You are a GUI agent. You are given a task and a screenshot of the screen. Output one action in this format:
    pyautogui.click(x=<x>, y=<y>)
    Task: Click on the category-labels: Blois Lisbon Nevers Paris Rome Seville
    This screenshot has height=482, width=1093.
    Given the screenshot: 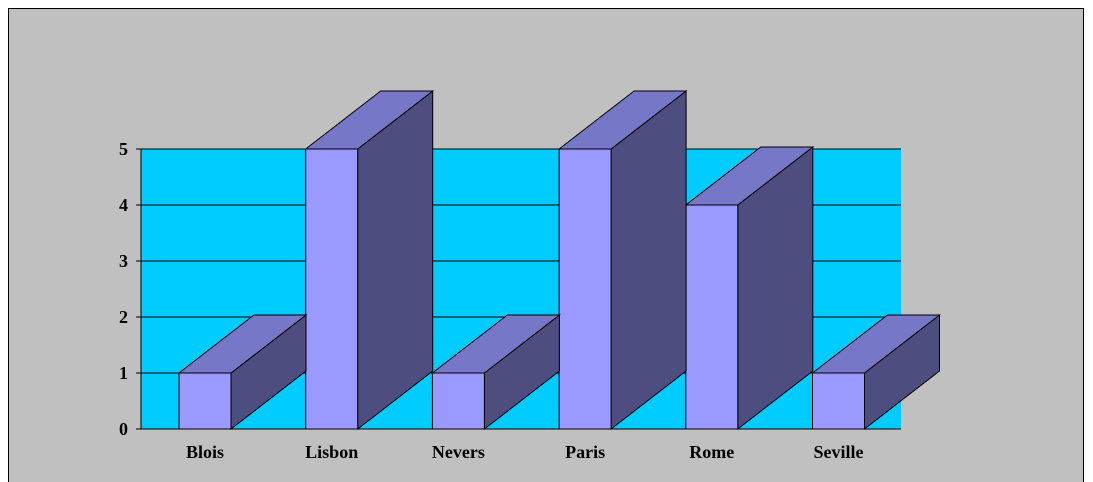 What is the action you would take?
    pyautogui.click(x=525, y=452)
    